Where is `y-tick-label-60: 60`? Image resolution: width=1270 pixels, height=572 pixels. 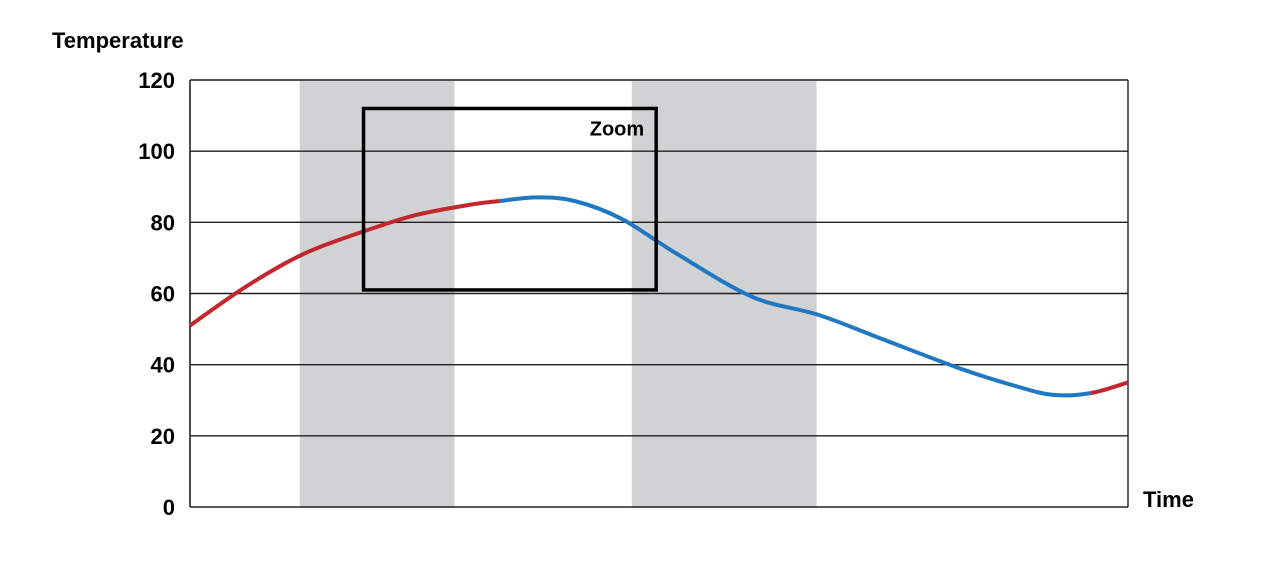
y-tick-label-60: 60 is located at coordinates (163, 294).